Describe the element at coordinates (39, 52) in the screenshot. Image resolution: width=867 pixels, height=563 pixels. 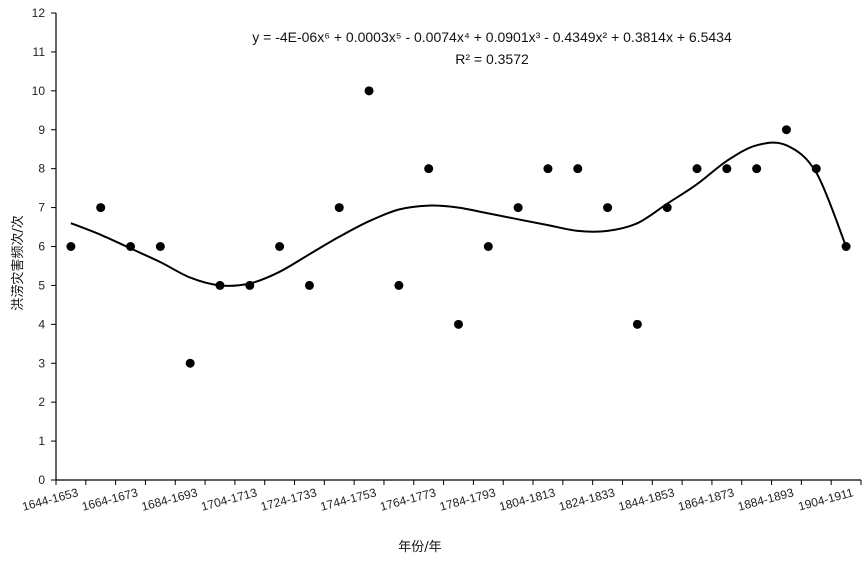
I see `y-tick-label: 11` at that location.